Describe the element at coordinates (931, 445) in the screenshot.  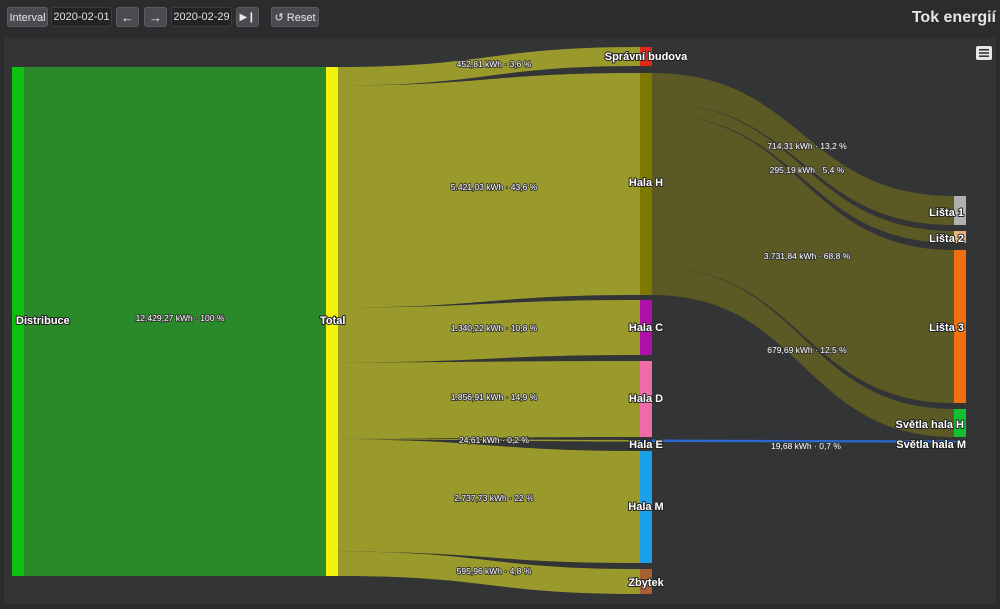
I see `node-label: Světla hala M` at that location.